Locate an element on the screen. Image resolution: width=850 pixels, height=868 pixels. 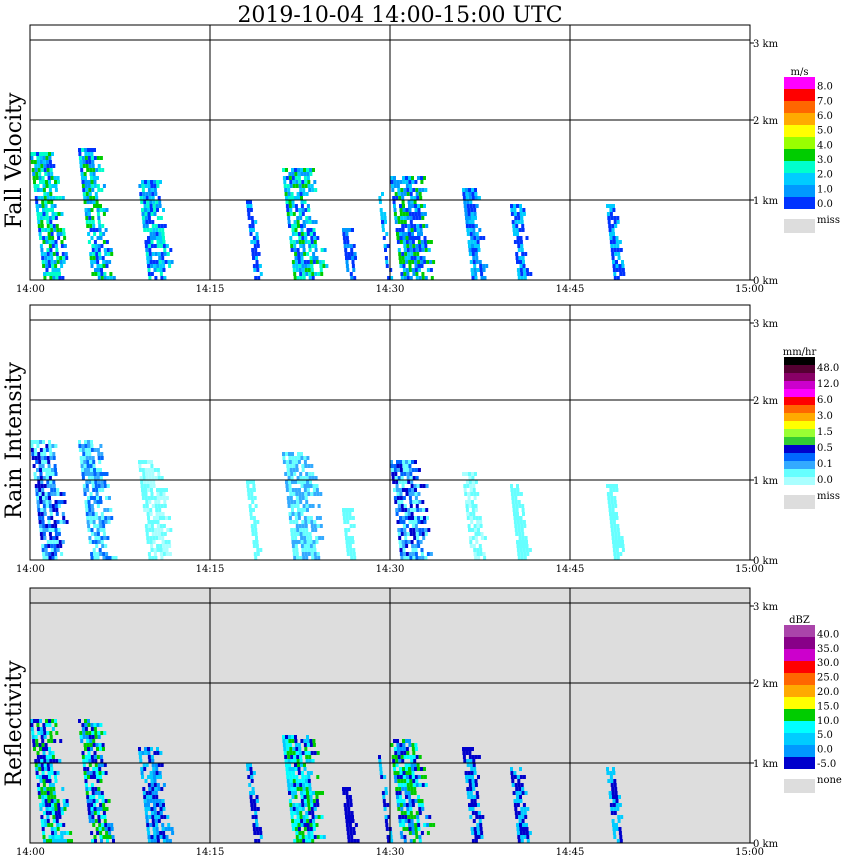
y-tick-label: 1 km is located at coordinates (766, 201).